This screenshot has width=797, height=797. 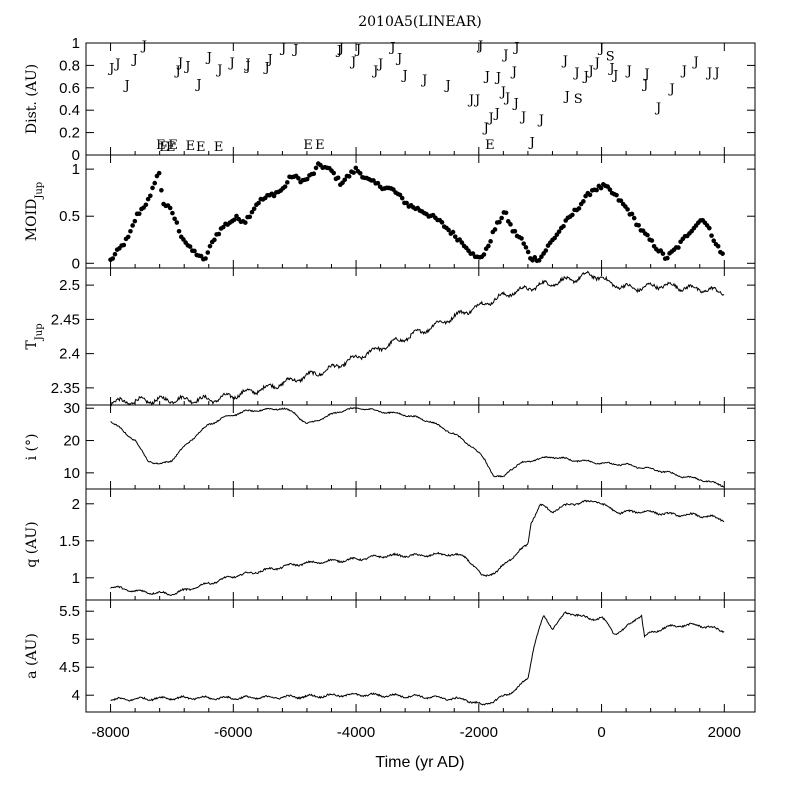 I want to click on series-line-a, so click(x=417, y=658).